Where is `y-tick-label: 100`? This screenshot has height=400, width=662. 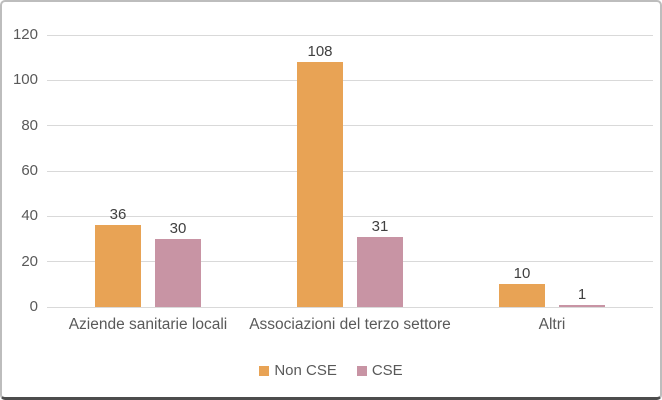
y-tick-label: 100 is located at coordinates (25, 80).